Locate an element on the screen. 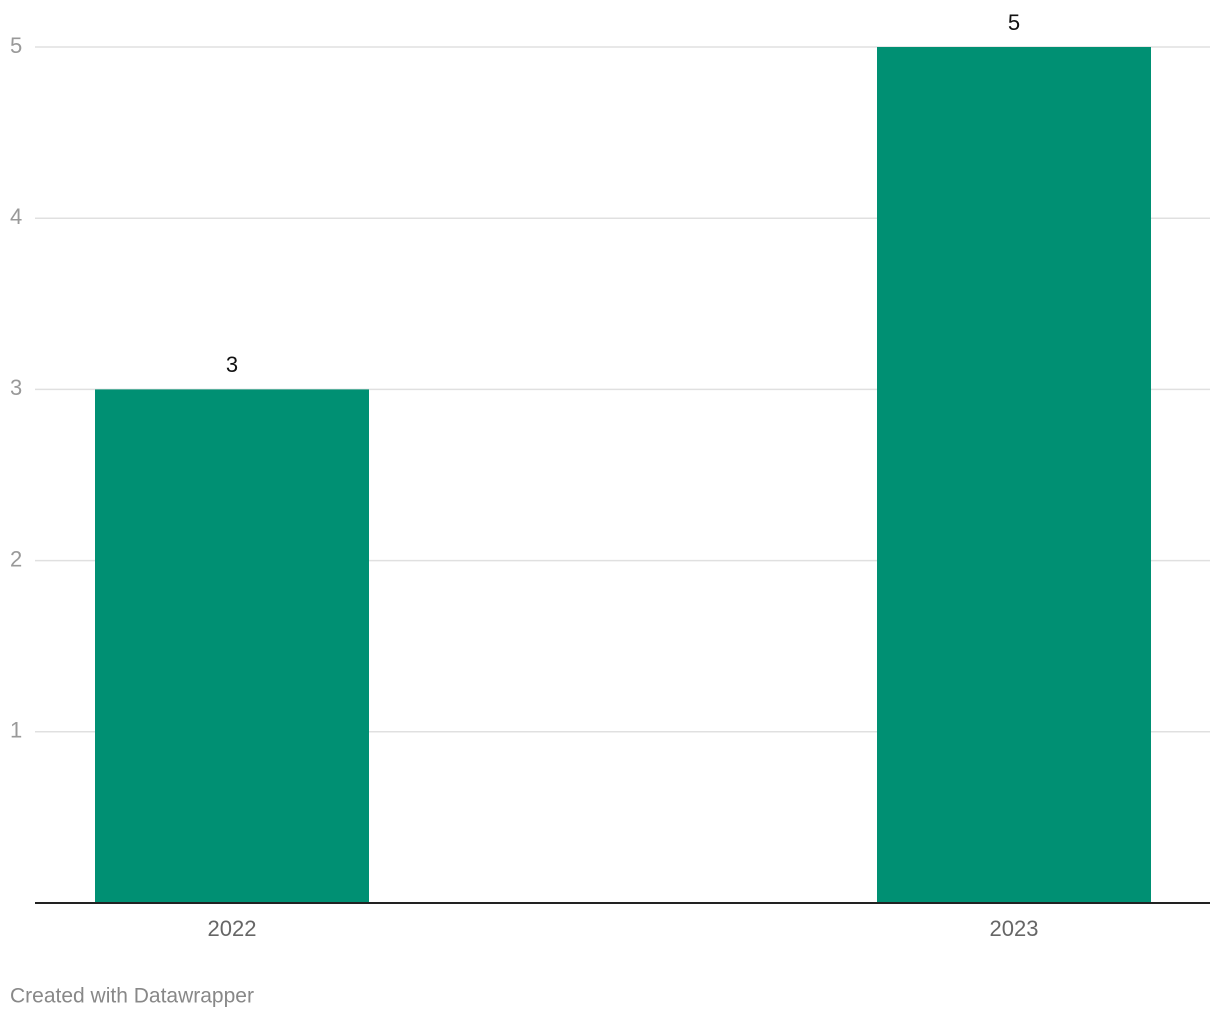 The width and height of the screenshot is (1220, 1020). value-label: 3 is located at coordinates (232, 364).